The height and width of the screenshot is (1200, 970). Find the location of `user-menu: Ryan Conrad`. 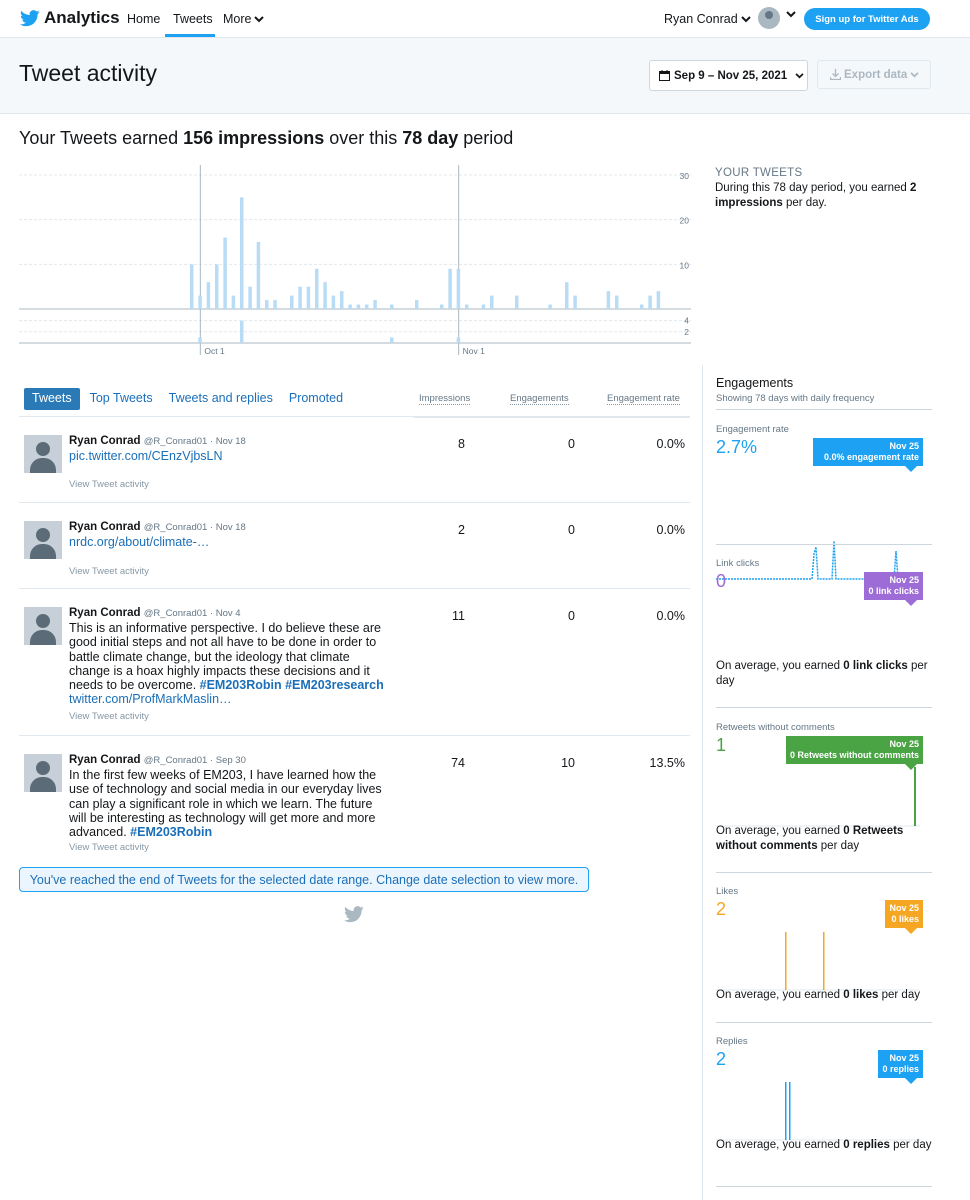

user-menu: Ryan Conrad is located at coordinates (707, 19).